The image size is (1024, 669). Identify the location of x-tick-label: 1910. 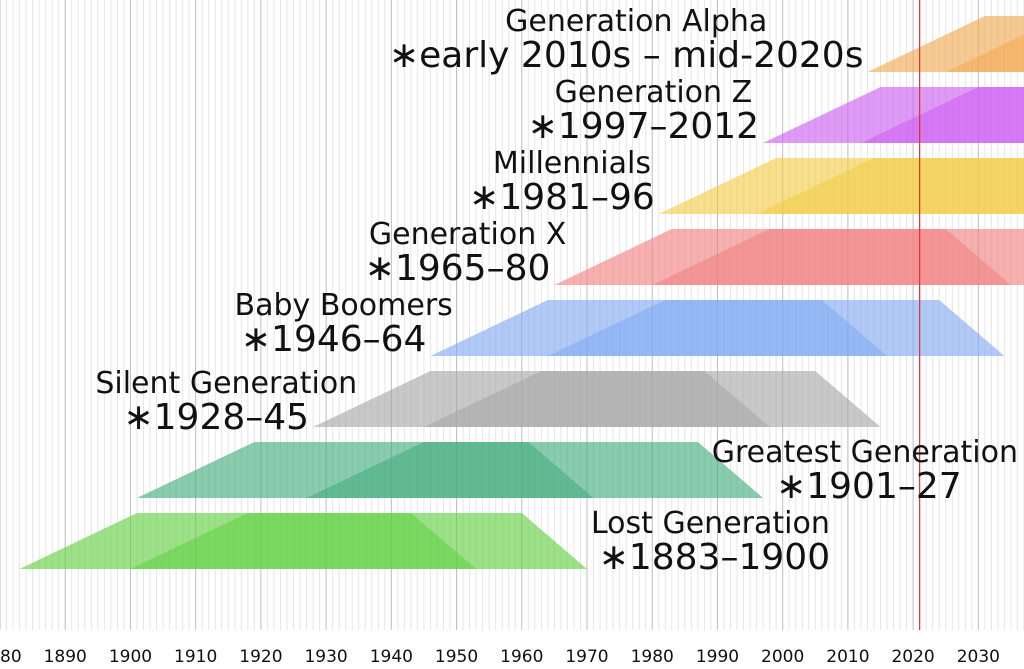
(195, 657).